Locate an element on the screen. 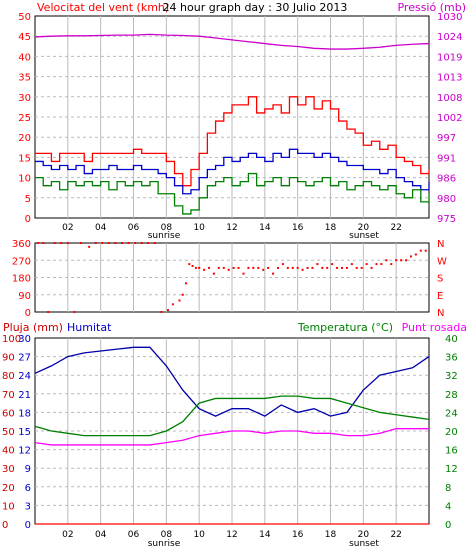  hour-tick-label: 04 is located at coordinates (101, 228).